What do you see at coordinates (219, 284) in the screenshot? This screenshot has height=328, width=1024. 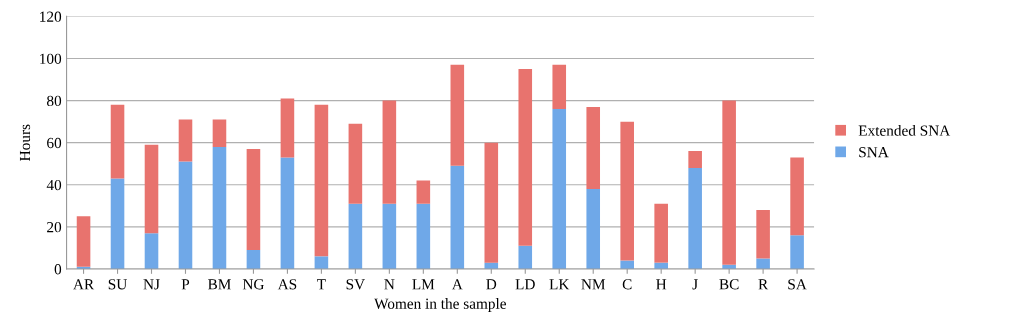 I see `x-tick-label: BM` at bounding box center [219, 284].